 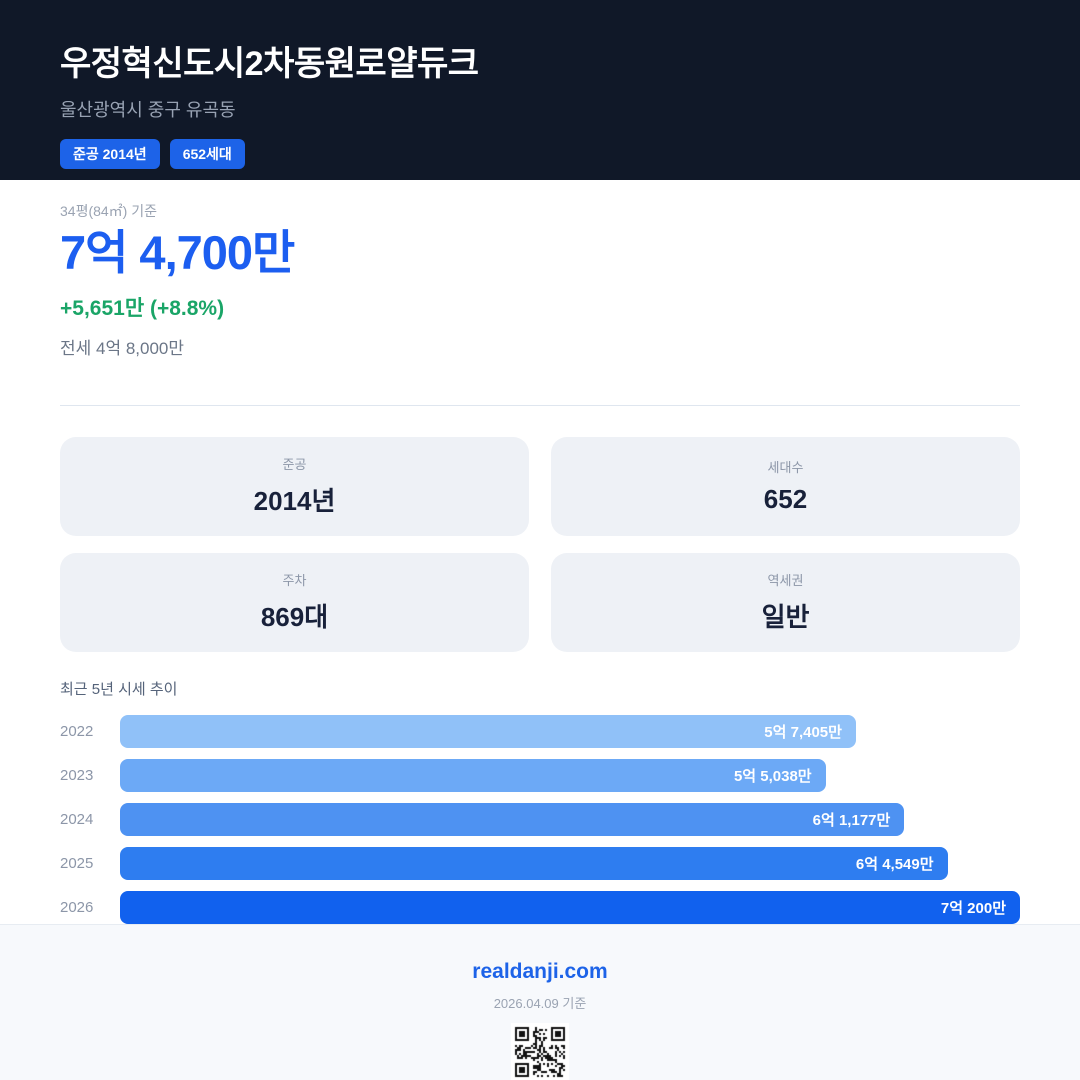 What do you see at coordinates (894, 864) in the screenshot?
I see `bar-value-label: 6억 4,549만` at bounding box center [894, 864].